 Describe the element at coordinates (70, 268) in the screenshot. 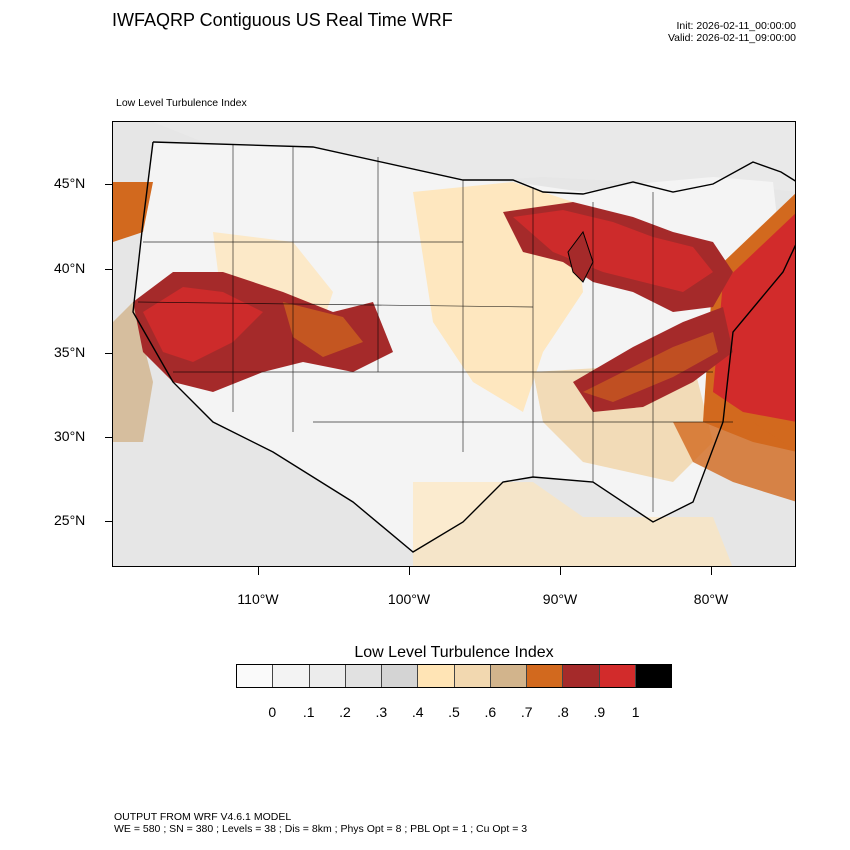

I see `lat-label-40: 40°N` at that location.